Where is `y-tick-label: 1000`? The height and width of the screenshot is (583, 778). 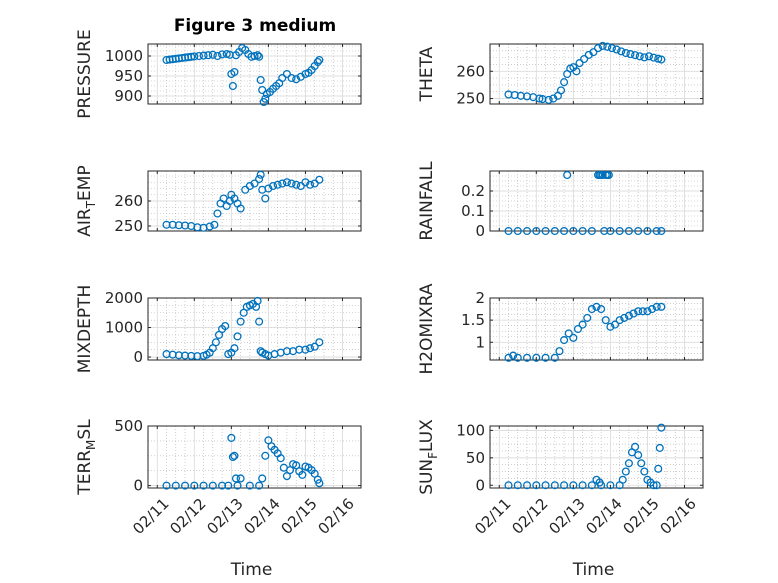 y-tick-label: 1000 is located at coordinates (124, 328).